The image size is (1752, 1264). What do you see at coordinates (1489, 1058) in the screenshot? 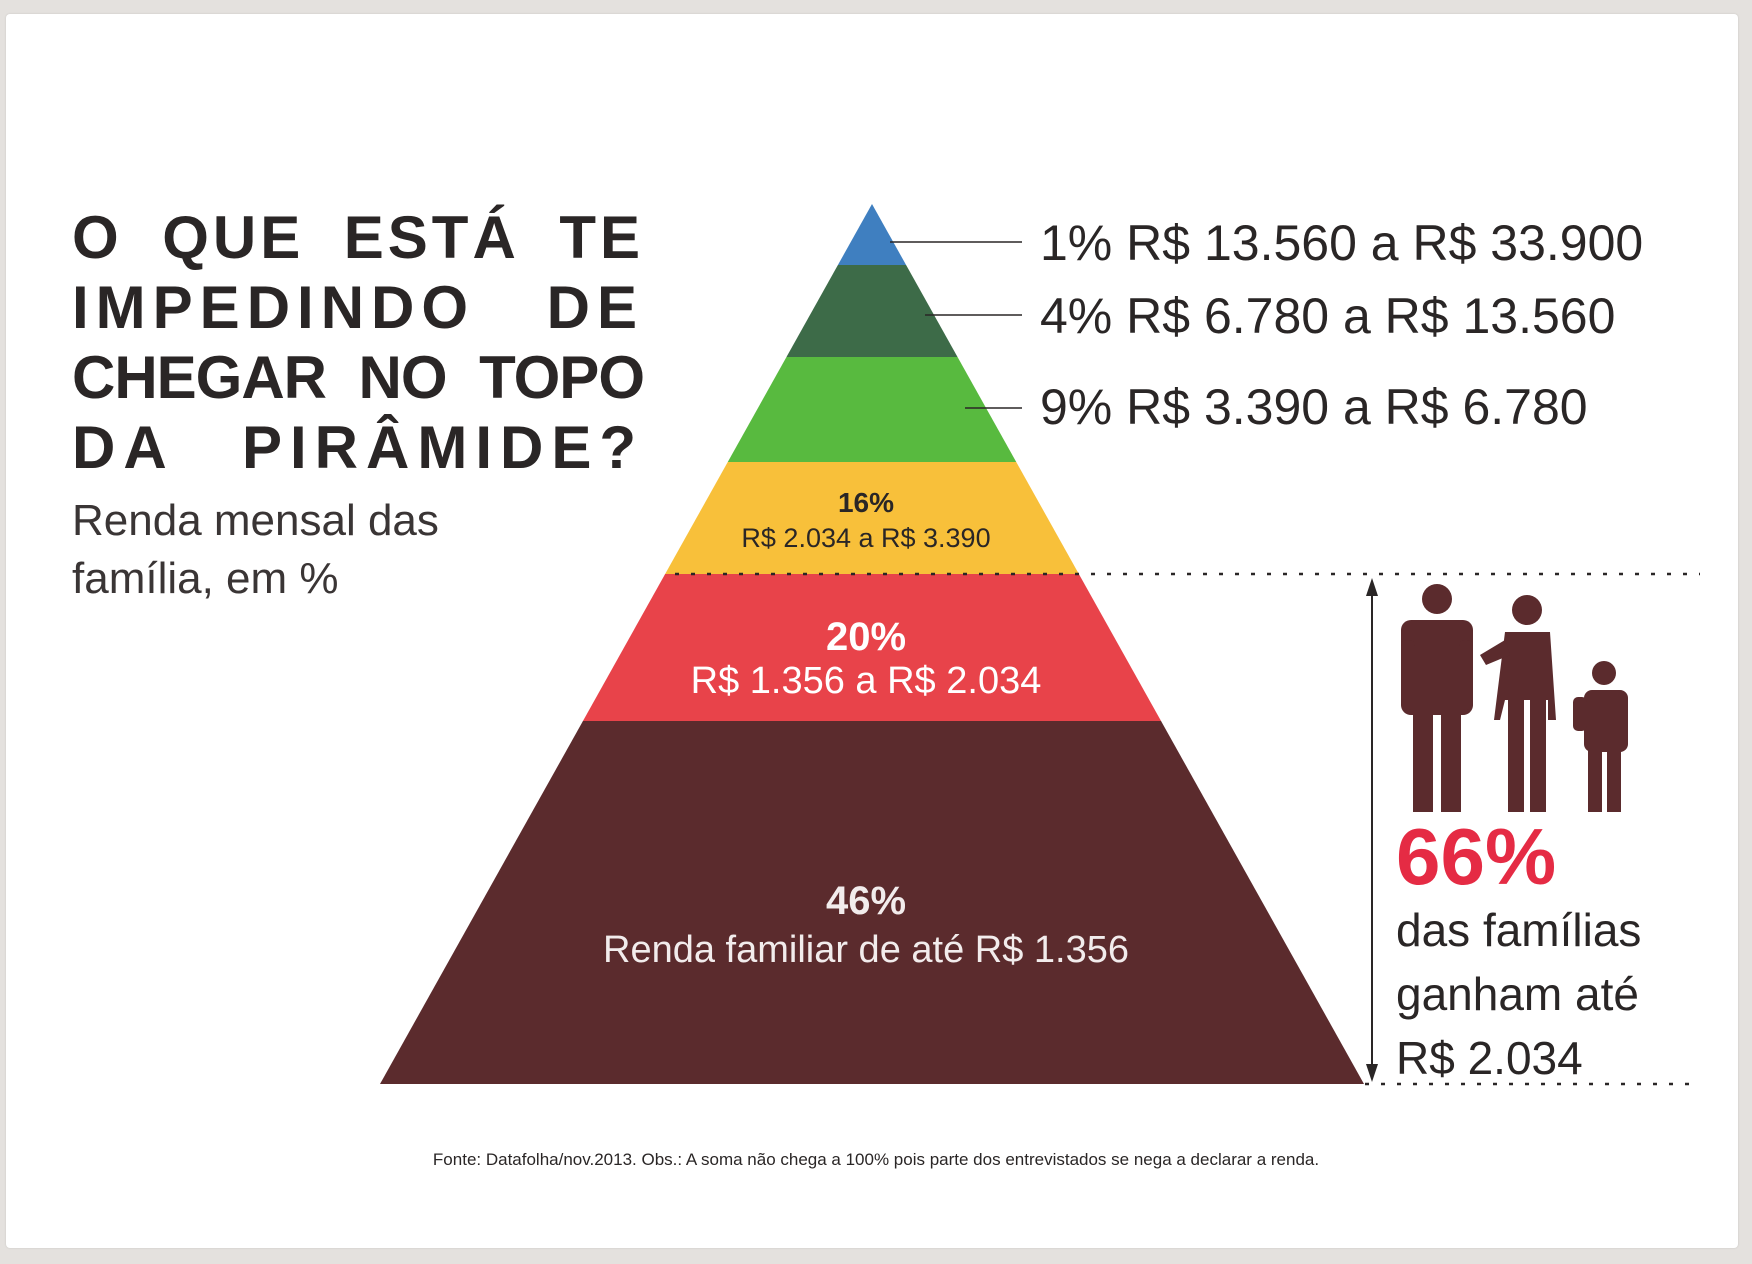
I see `highlight-text-line-3: R$ 2.034` at bounding box center [1489, 1058].